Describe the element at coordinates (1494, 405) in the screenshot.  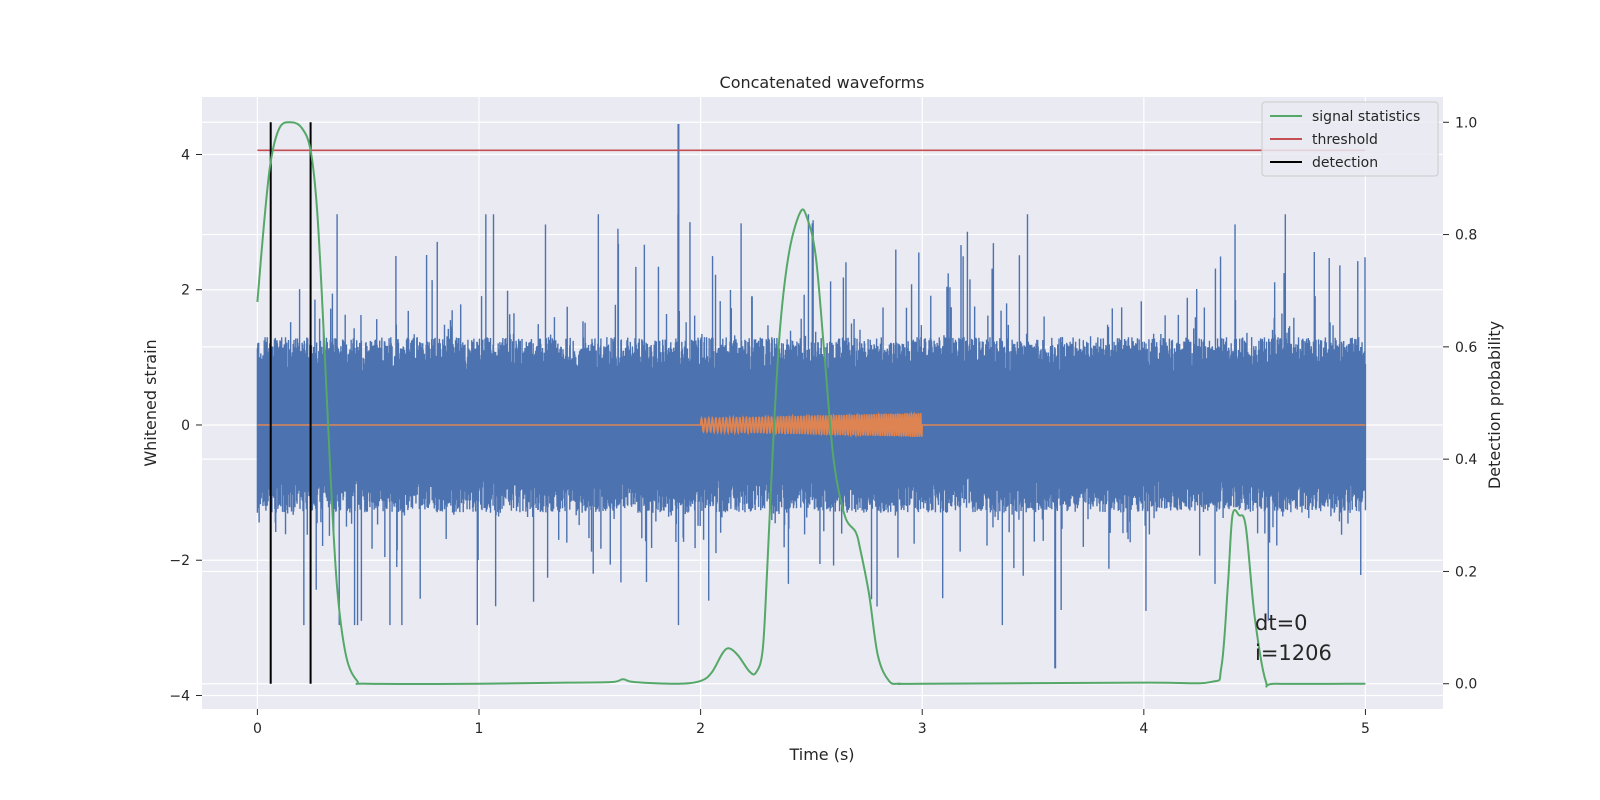
I see `y-axis-label-right: Detection probability` at that location.